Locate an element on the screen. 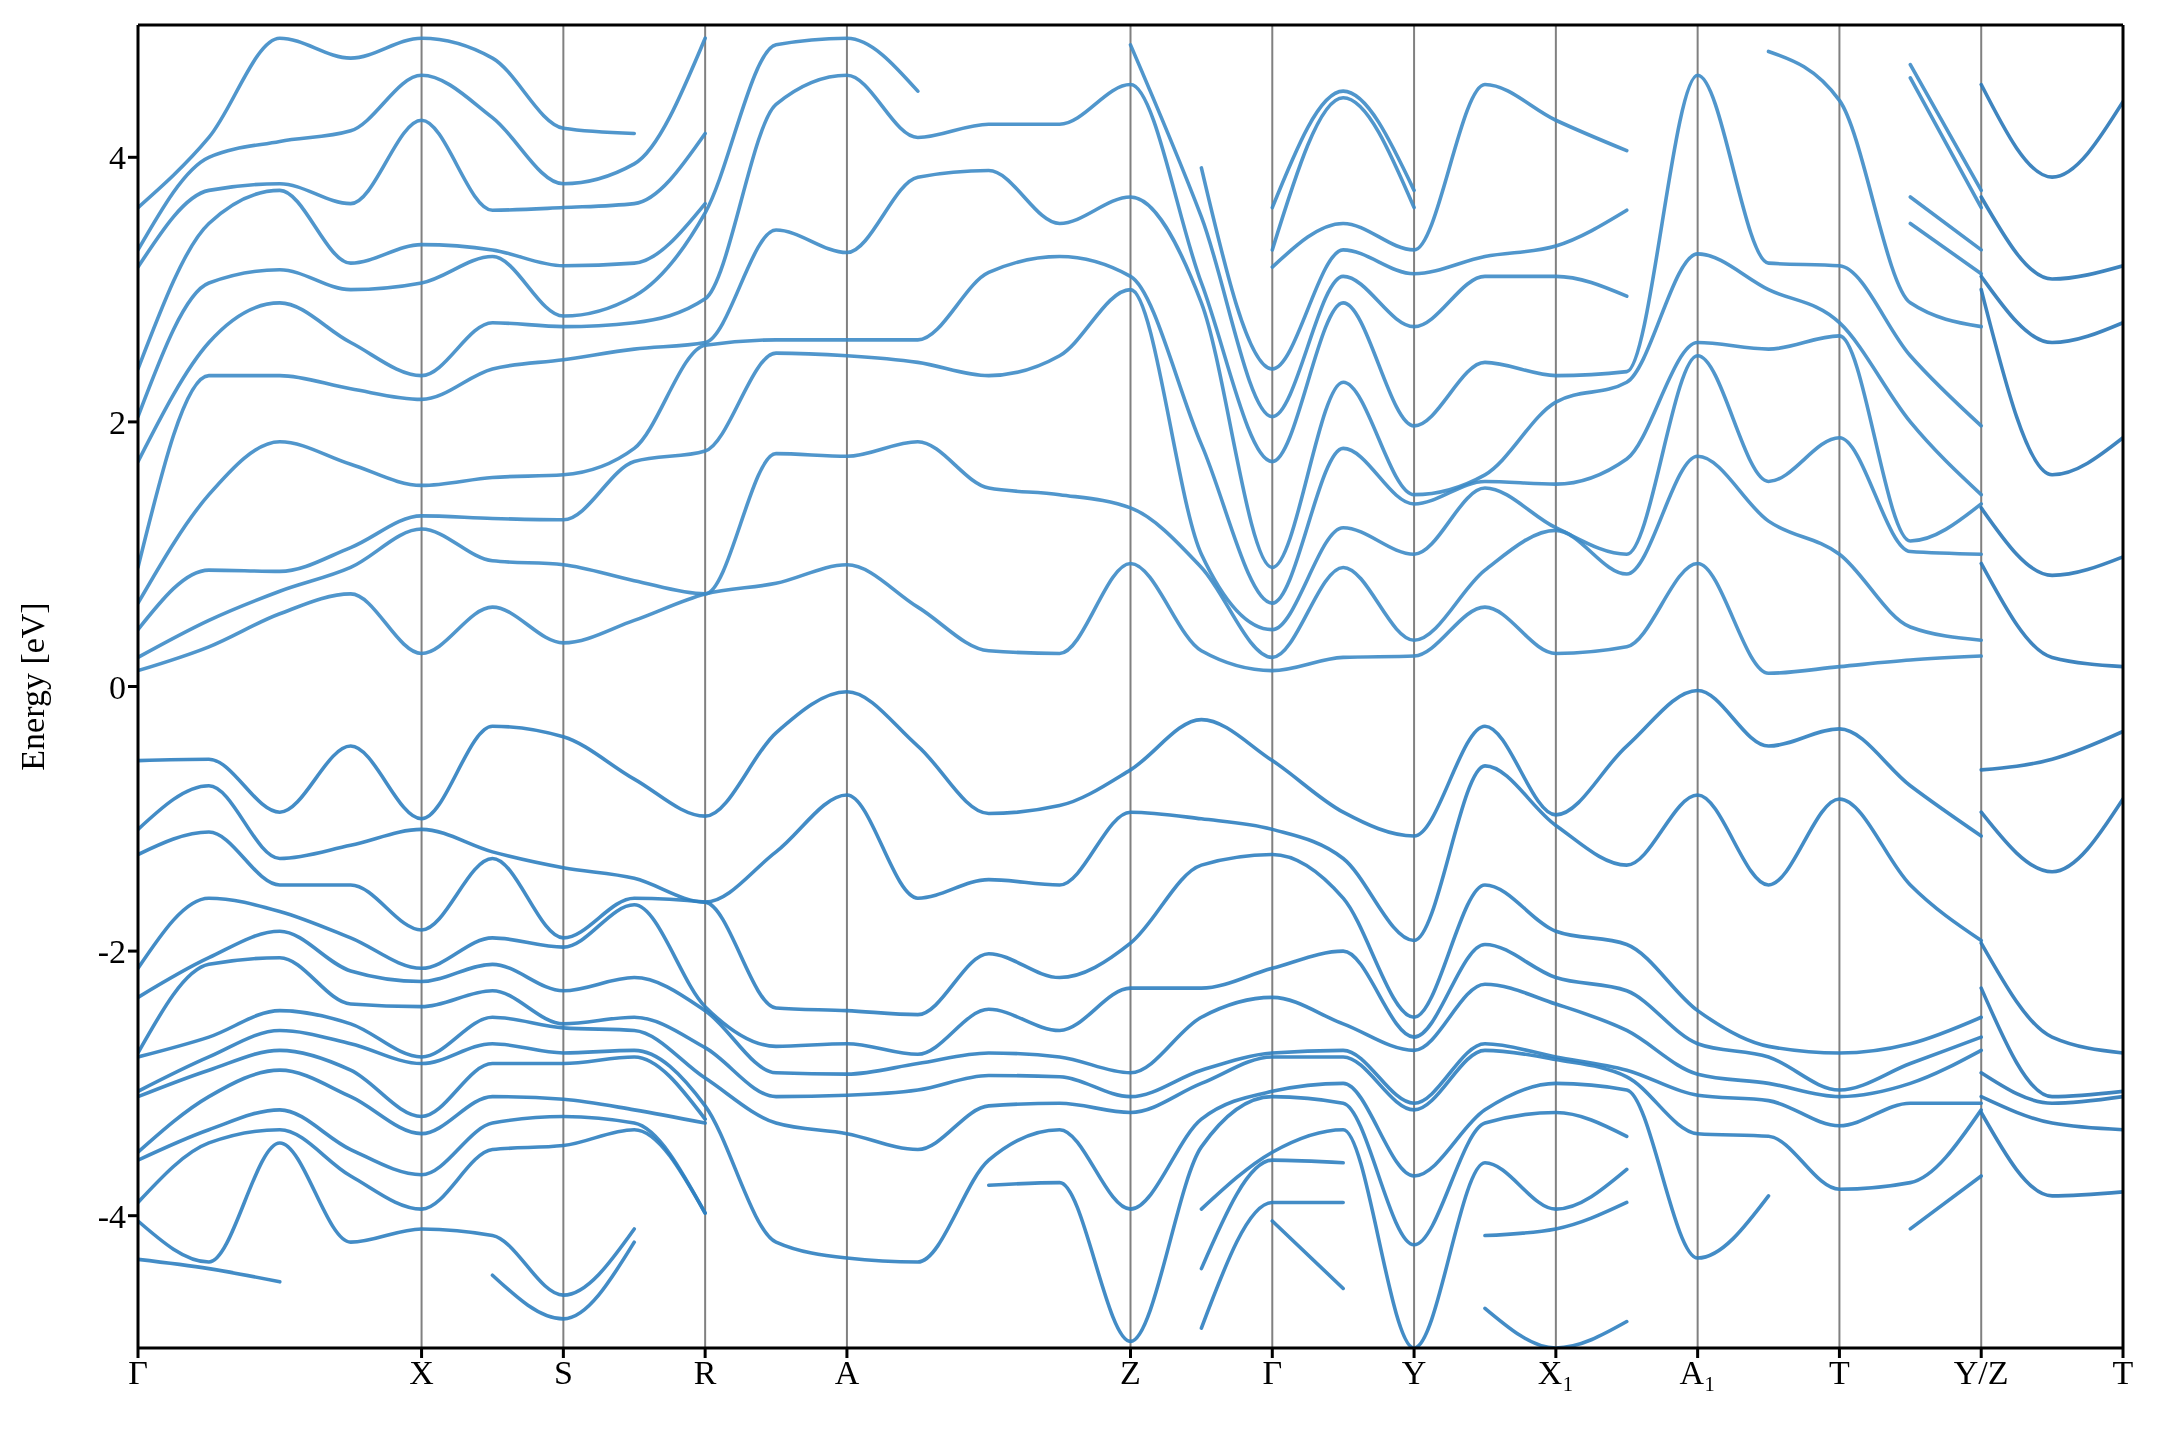  x-tick-label: R is located at coordinates (705, 1373).